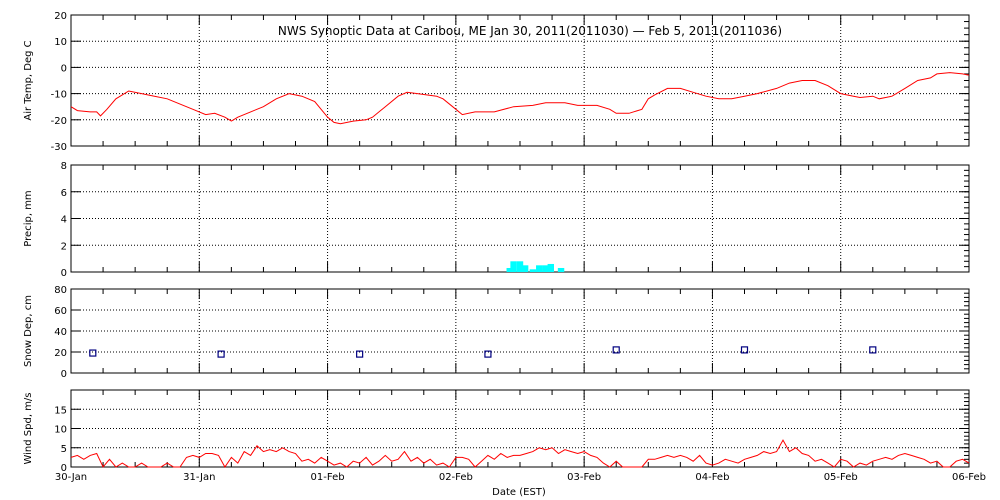  What do you see at coordinates (712, 477) in the screenshot?
I see `x-tick-label: 04-Feb` at bounding box center [712, 477].